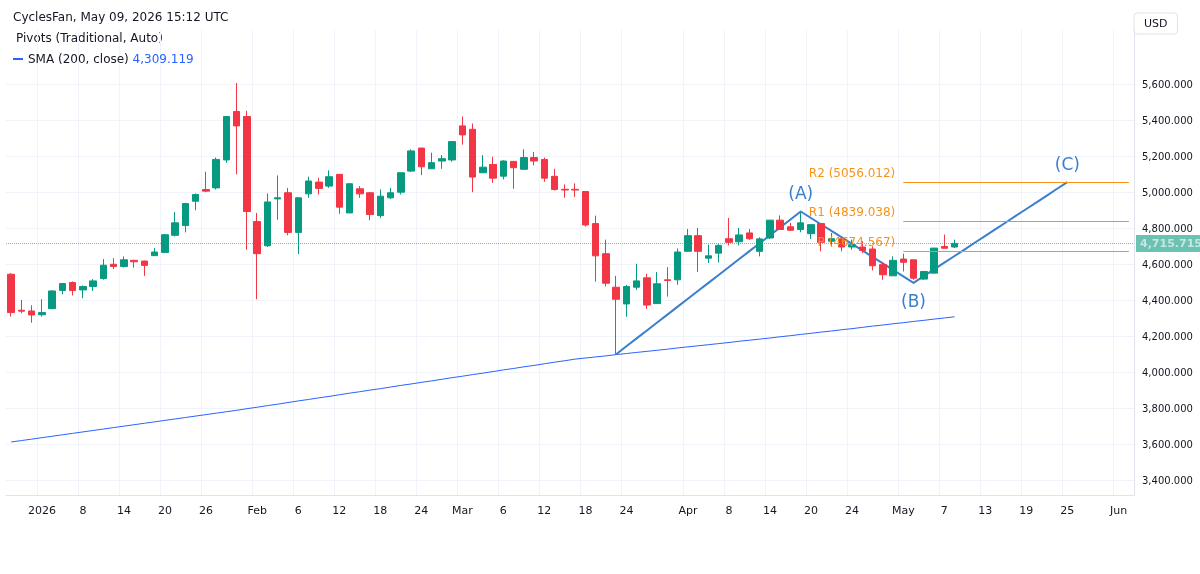 This screenshot has height=574, width=1200. Describe the element at coordinates (944, 510) in the screenshot. I see `x-tick-label: 7` at that location.